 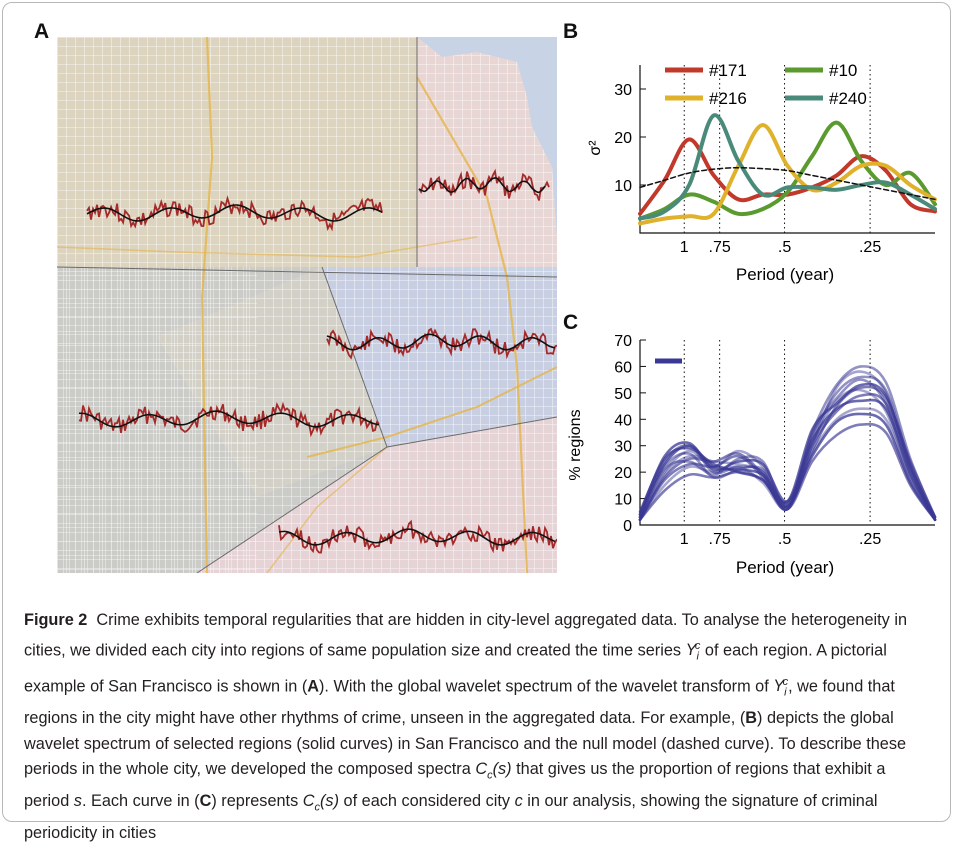 What do you see at coordinates (627, 526) in the screenshot?
I see `y-tick-label: 0` at bounding box center [627, 526].